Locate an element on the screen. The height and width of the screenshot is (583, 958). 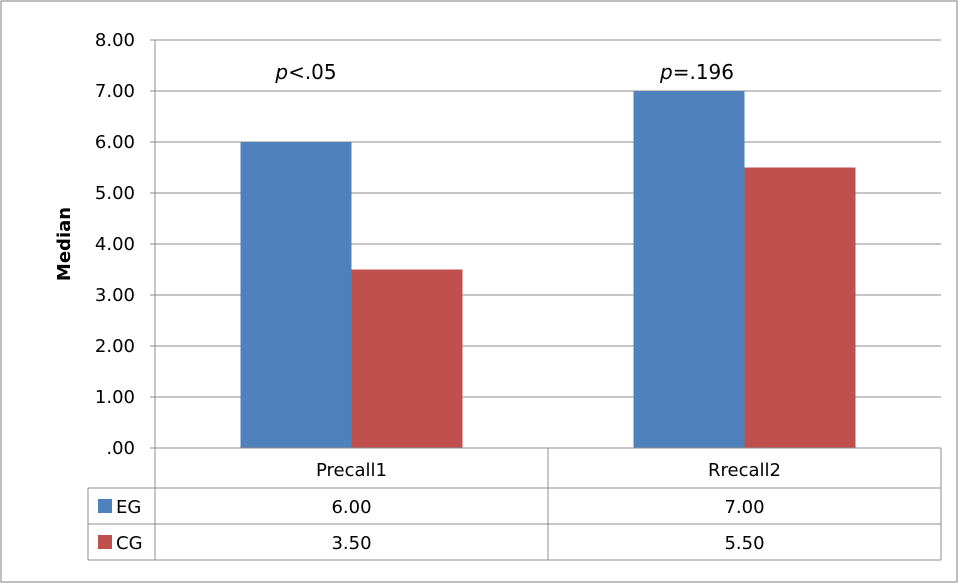
bar-cg-precall1 is located at coordinates (407, 358).